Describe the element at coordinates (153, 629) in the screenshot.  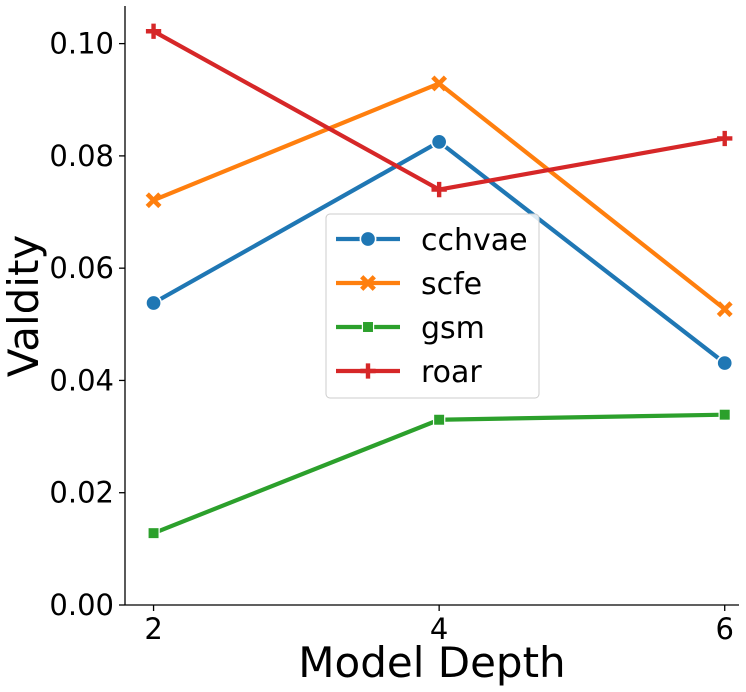
I see `x-tick-label: 2` at that location.